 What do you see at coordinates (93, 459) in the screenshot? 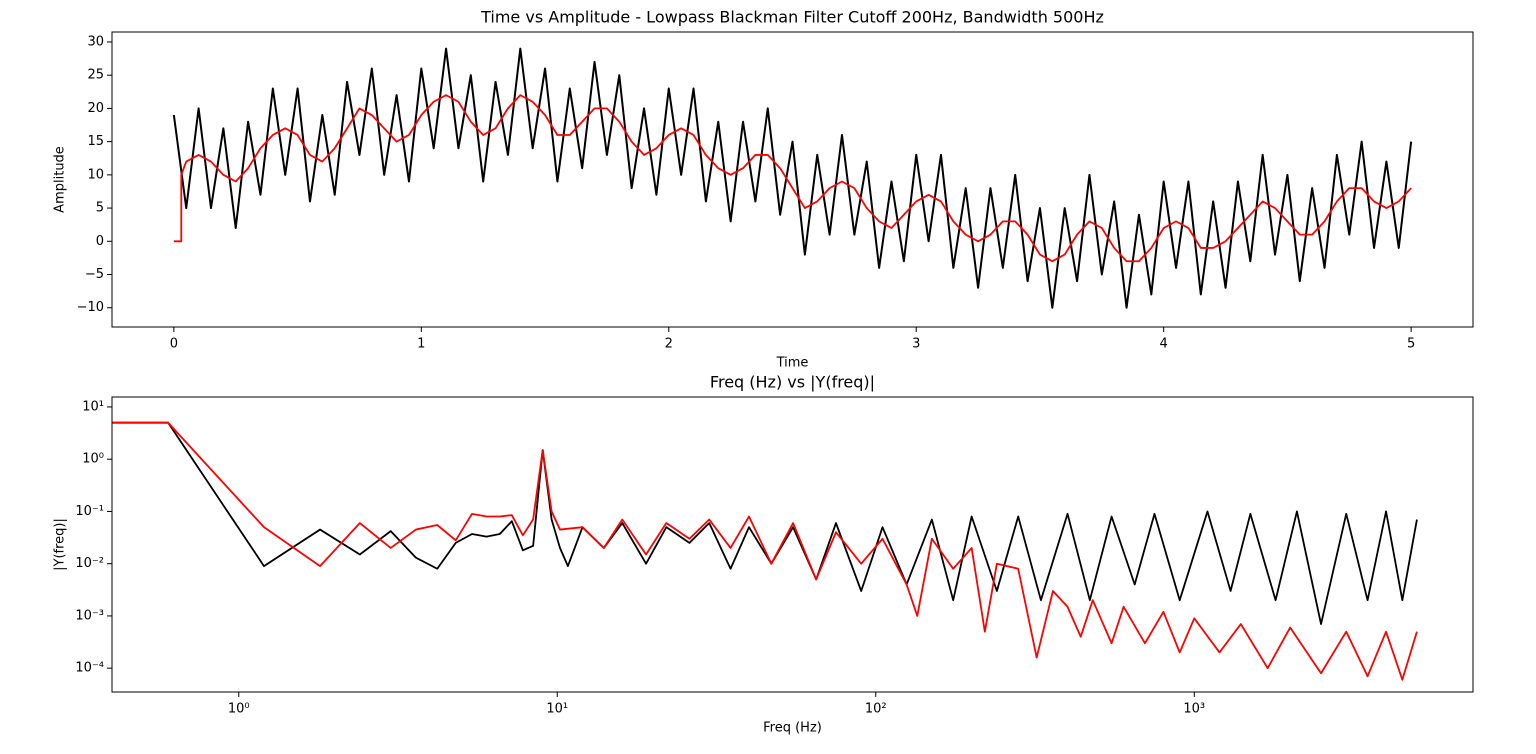
I see `y-tick-label: 10⁰` at bounding box center [93, 459].